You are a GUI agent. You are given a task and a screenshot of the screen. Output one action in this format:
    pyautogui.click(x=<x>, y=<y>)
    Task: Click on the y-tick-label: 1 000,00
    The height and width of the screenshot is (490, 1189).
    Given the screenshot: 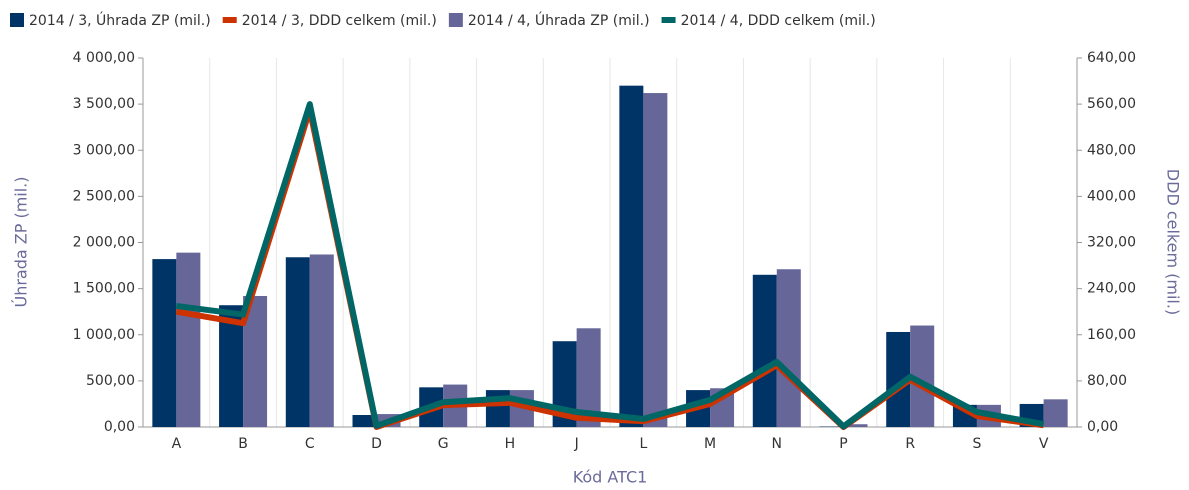 What is the action you would take?
    pyautogui.click(x=104, y=335)
    